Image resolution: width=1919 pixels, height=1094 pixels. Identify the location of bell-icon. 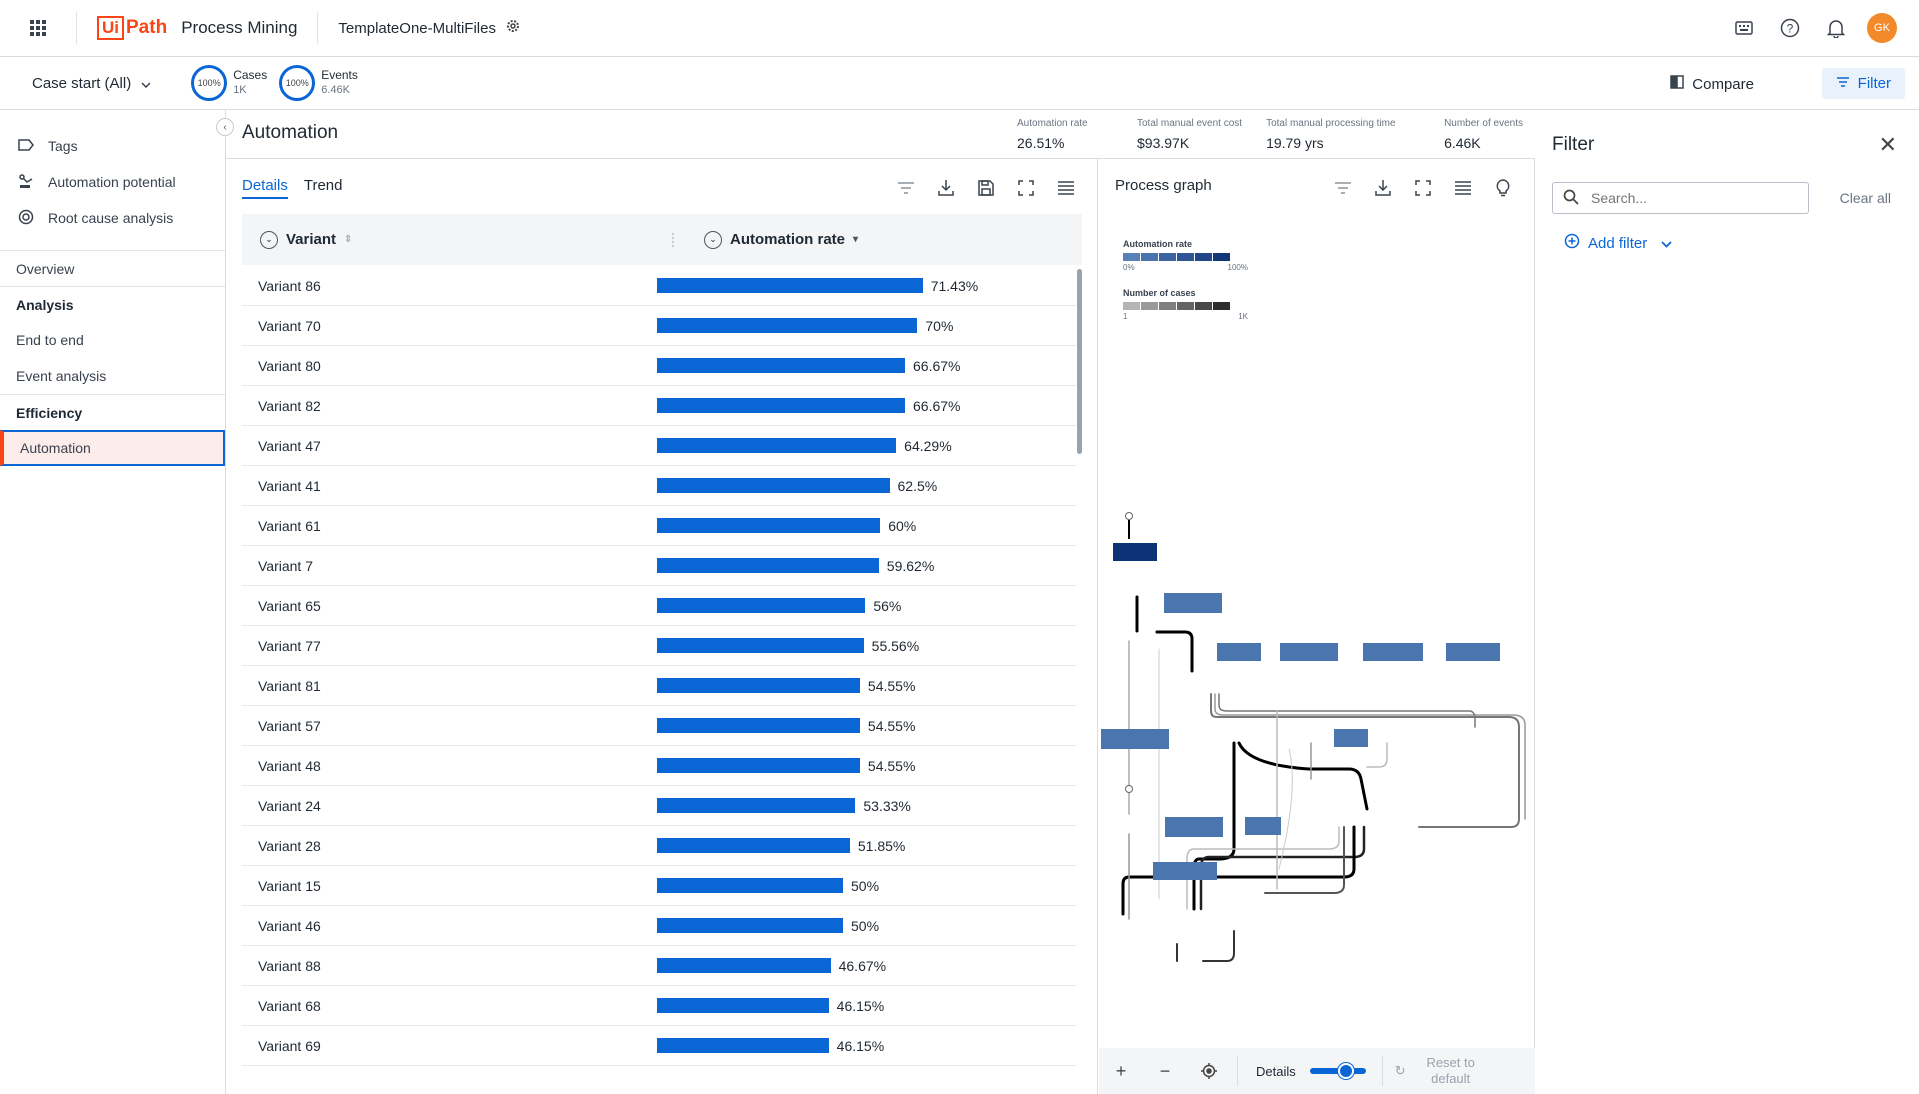
(1836, 28).